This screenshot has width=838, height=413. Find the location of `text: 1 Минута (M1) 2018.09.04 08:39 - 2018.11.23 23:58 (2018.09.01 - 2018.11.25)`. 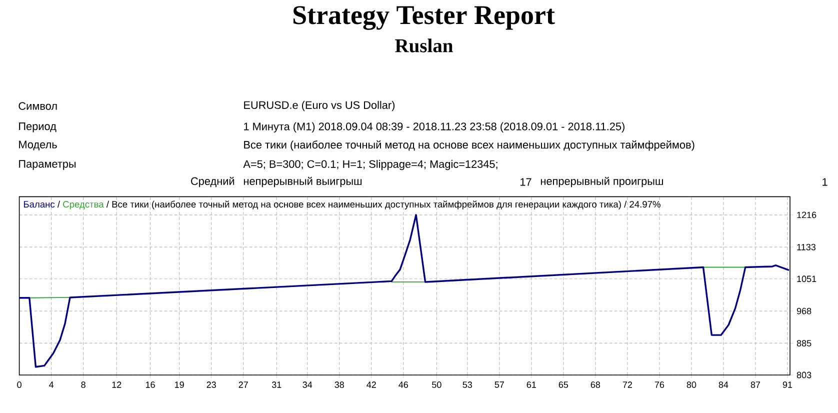

text: 1 Минута (M1) 2018.09.04 08:39 - 2018.11.23 23:58 (2018.09.01 - 2018.11.25) is located at coordinates (434, 127).